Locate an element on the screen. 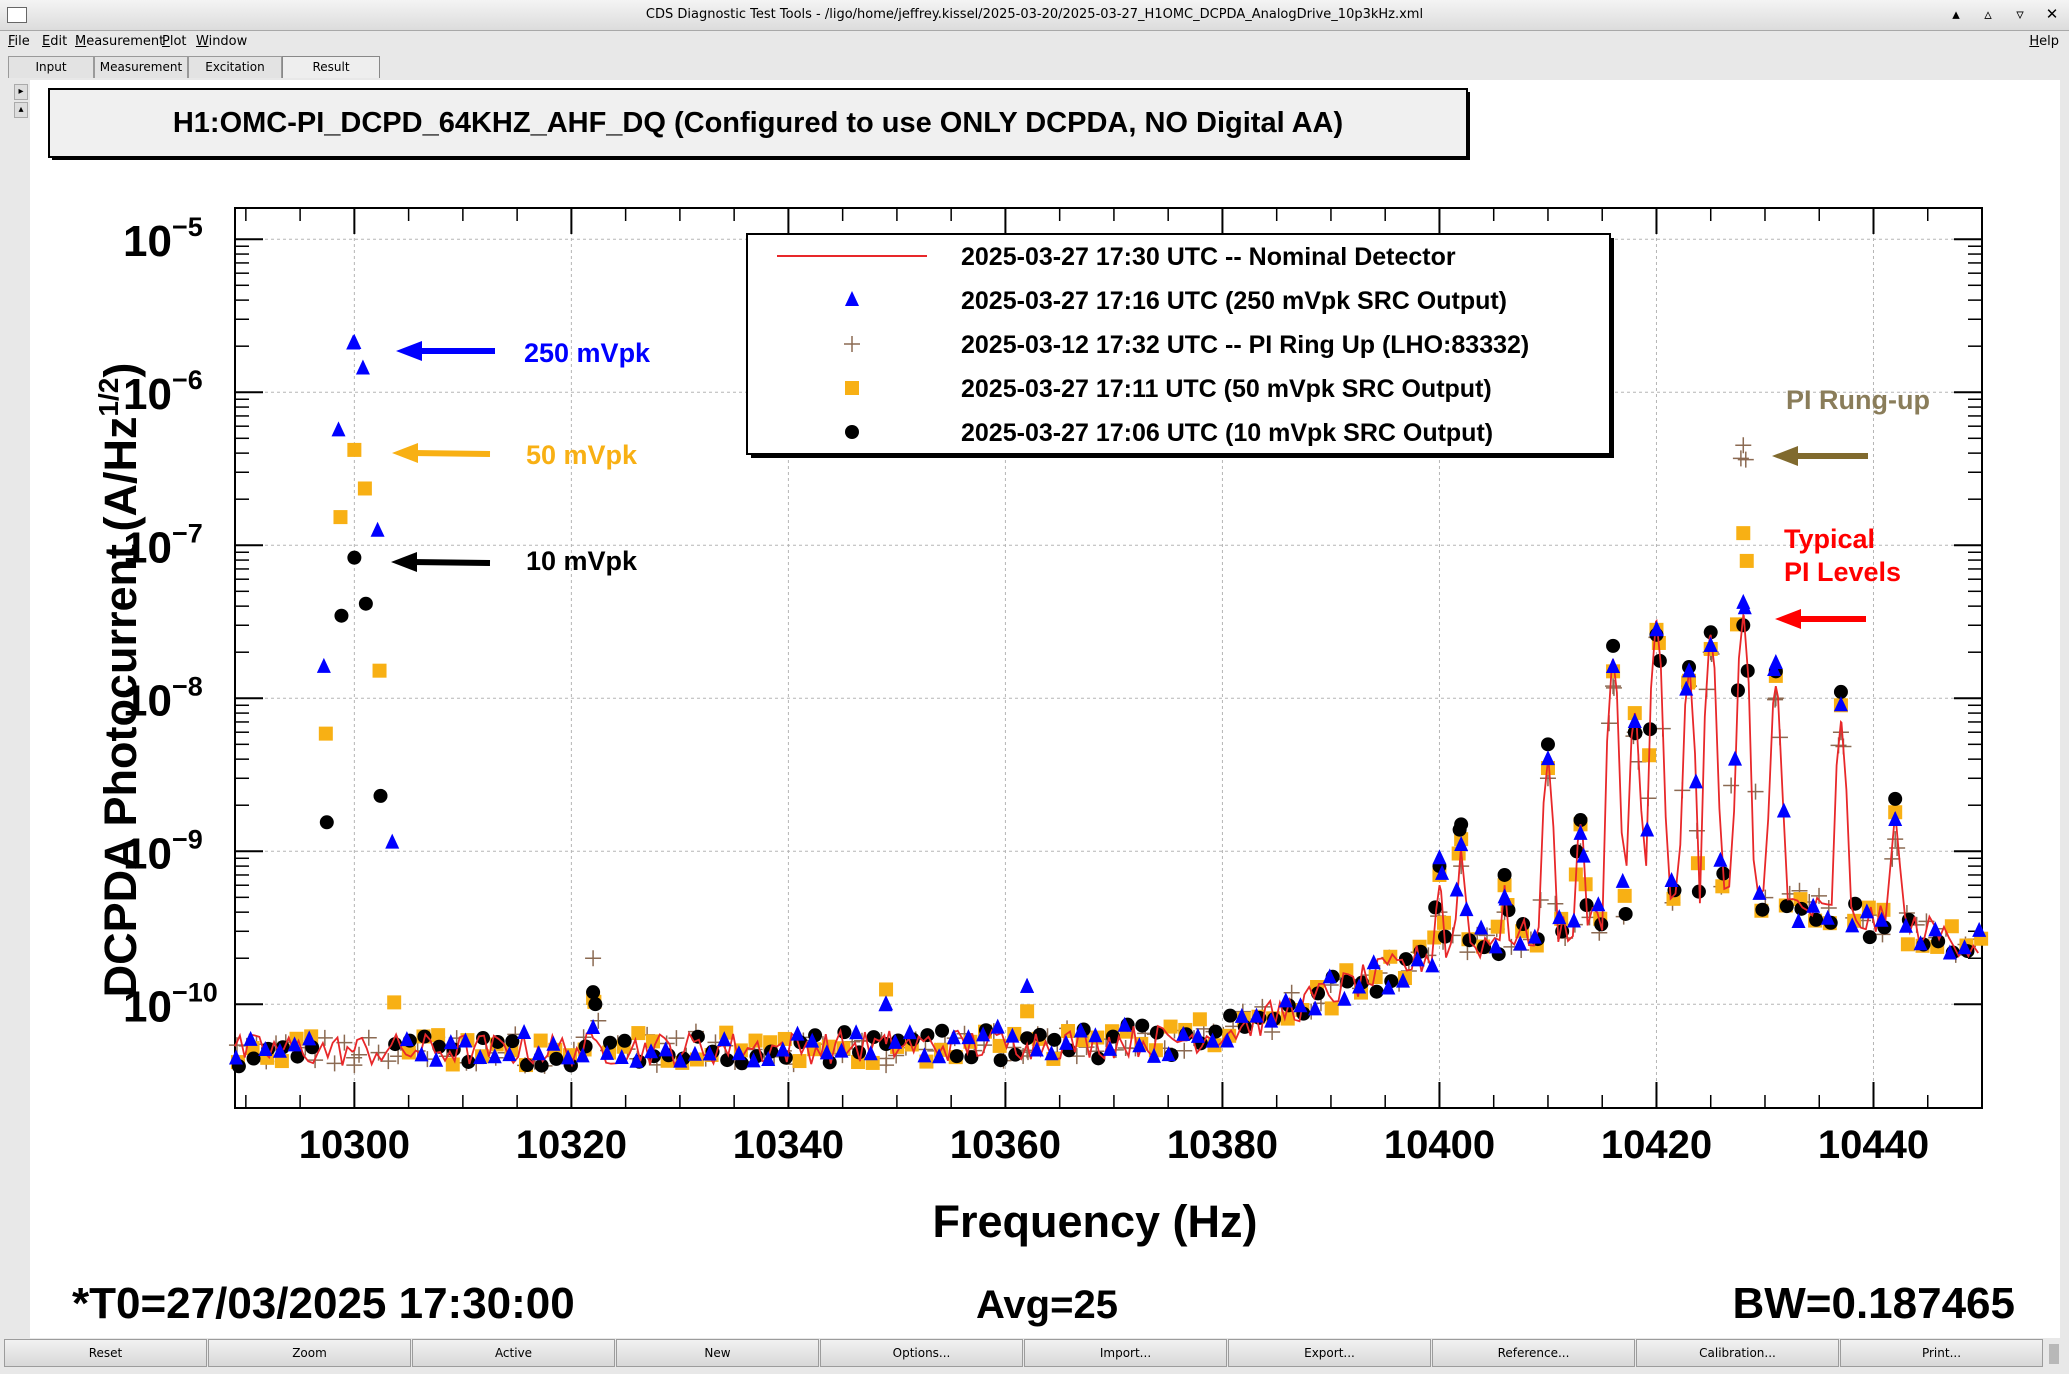  x-tick-label: 10440 is located at coordinates (1873, 1145).